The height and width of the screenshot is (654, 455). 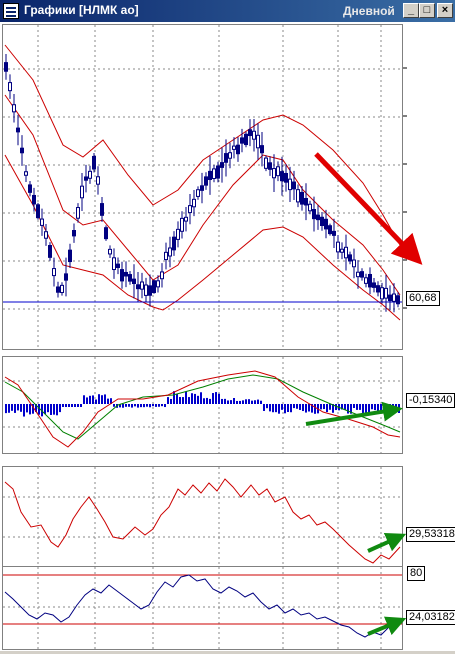 What do you see at coordinates (387, 626) in the screenshot?
I see `oscillator-divergence-arrow` at bounding box center [387, 626].